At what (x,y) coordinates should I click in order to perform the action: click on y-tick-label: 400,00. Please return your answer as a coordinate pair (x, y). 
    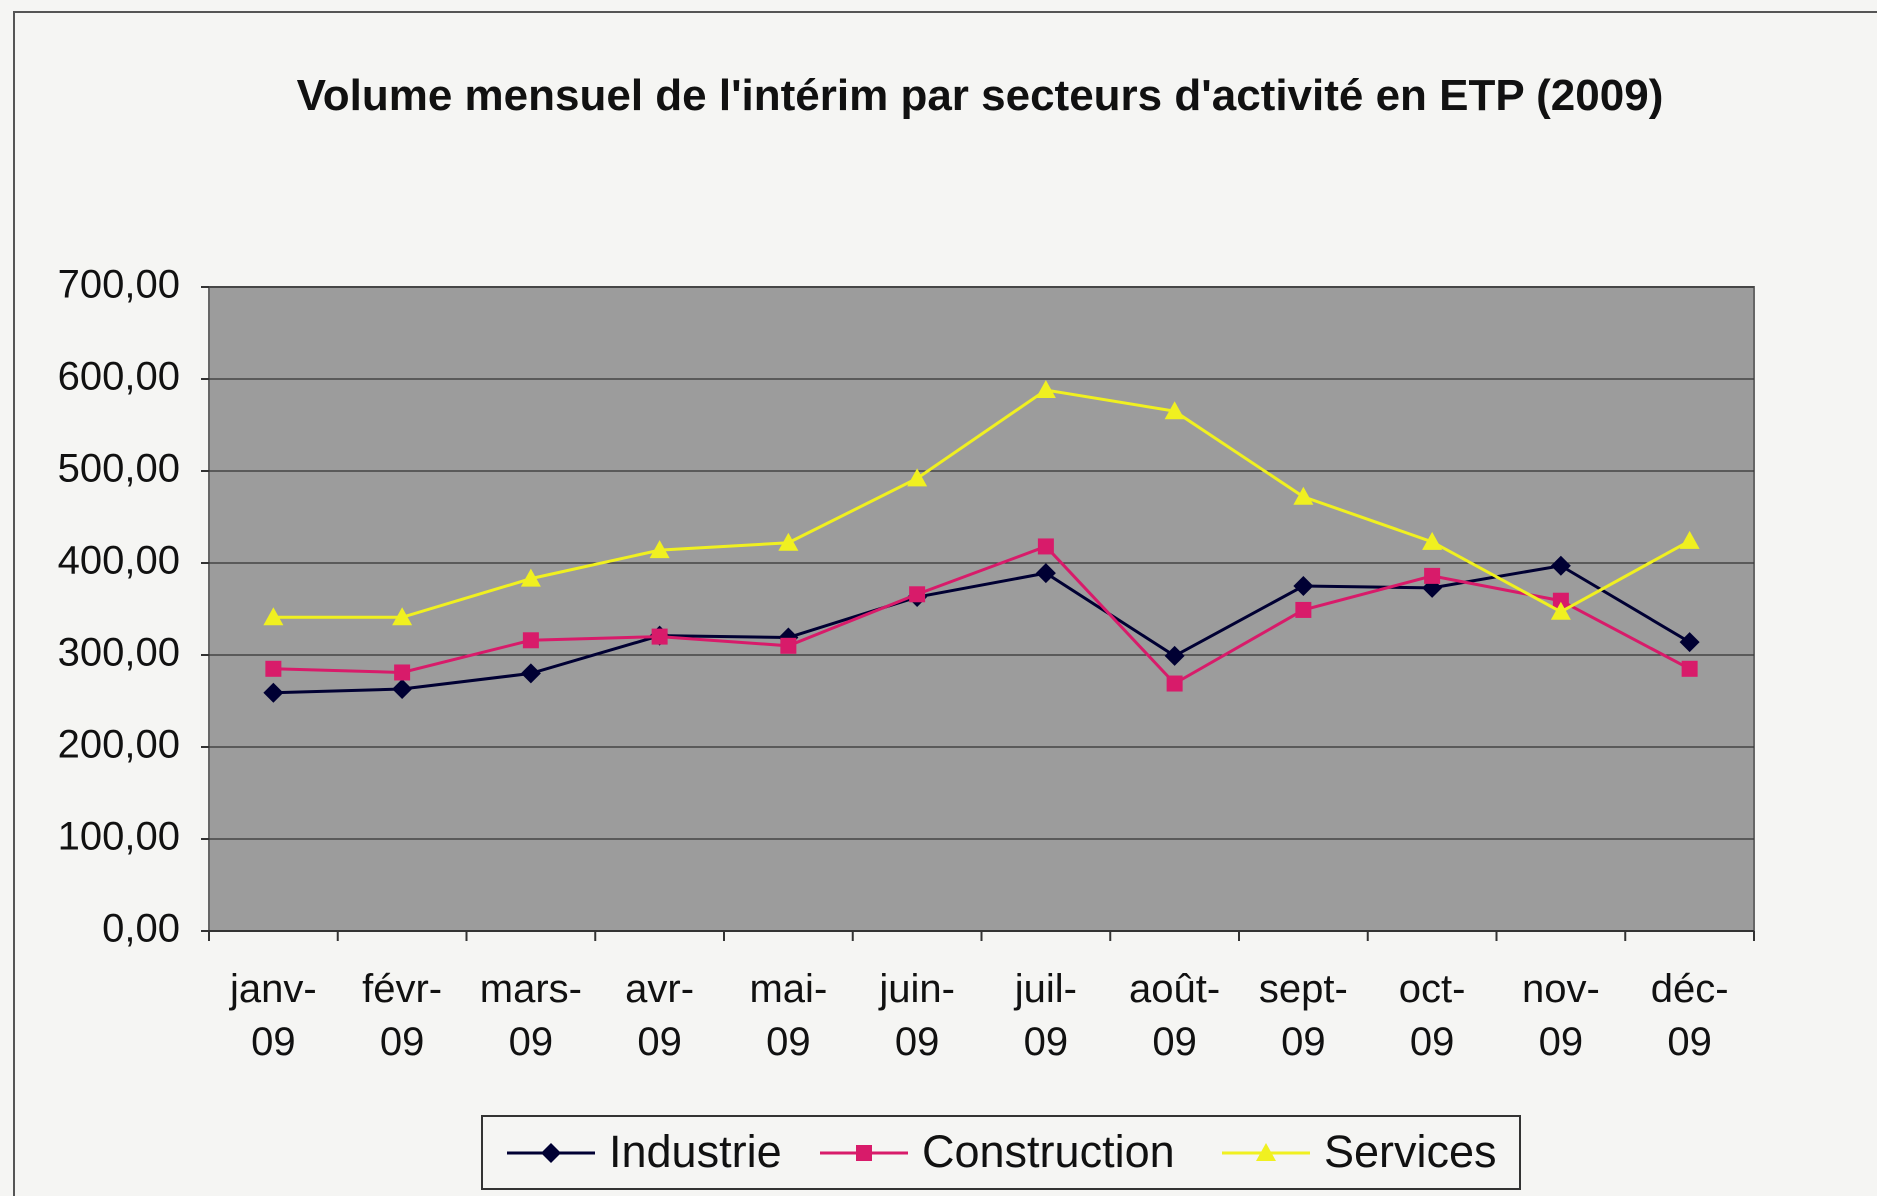
    Looking at the image, I should click on (119, 561).